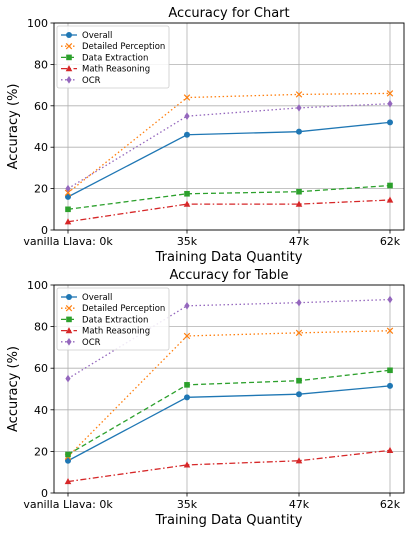  Describe the element at coordinates (13, 127) in the screenshot. I see `y-axis-label: Accuracy (%)` at that location.